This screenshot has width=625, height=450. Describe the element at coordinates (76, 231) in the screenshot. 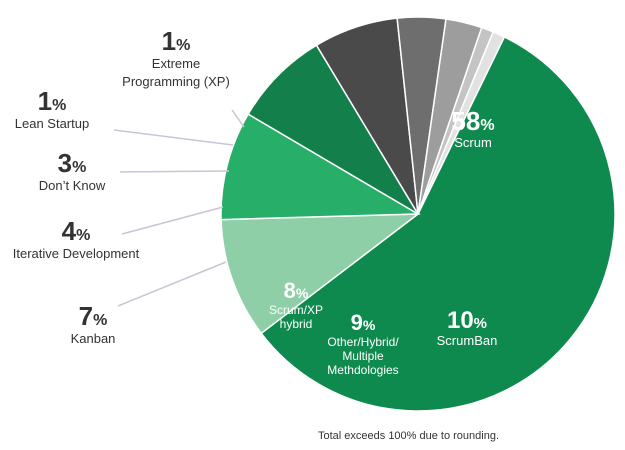

I see `pct-label-iterative-development: 4%` at that location.